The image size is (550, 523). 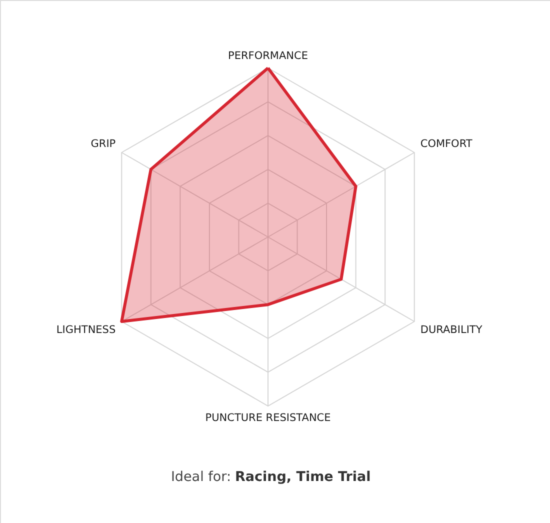 I want to click on spoke-label: COMFORT, so click(x=446, y=144).